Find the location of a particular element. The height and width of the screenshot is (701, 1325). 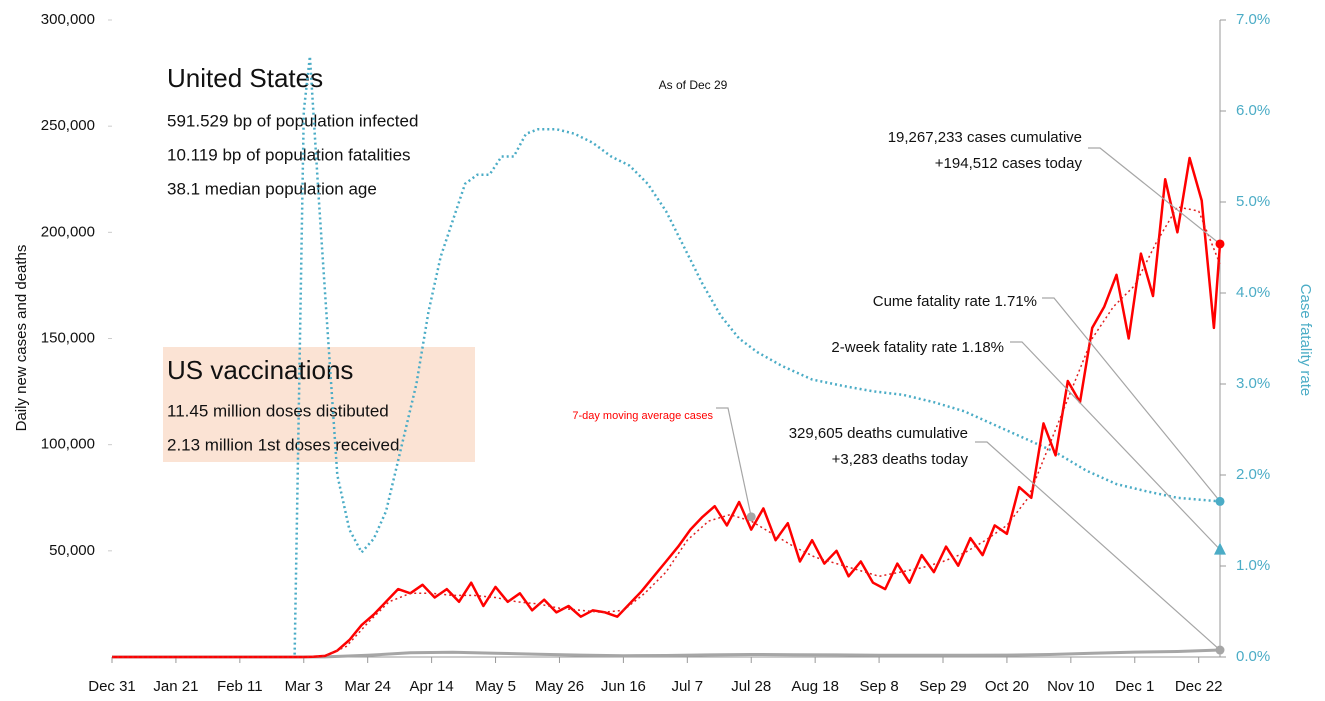

y-axis-label: Daily new cases and deaths is located at coordinates (21, 338).